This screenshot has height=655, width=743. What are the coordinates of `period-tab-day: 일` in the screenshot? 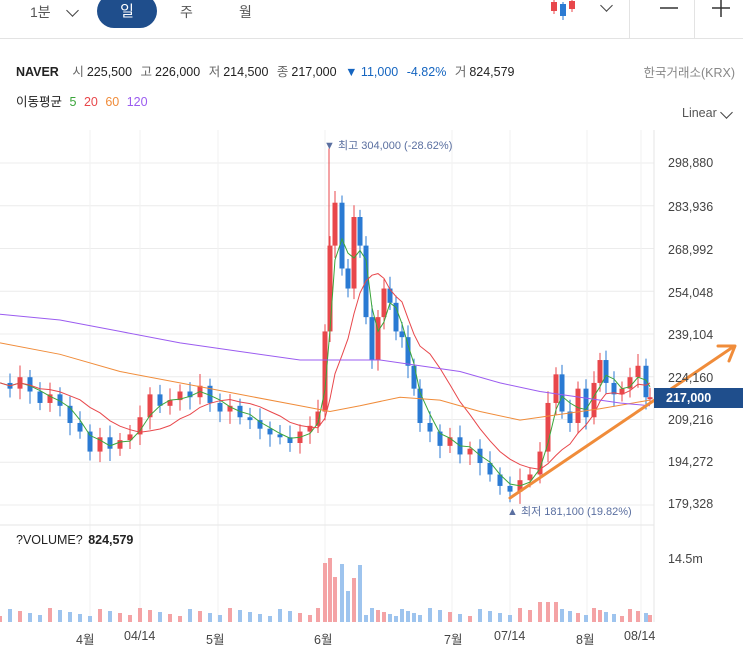 It's located at (127, 14).